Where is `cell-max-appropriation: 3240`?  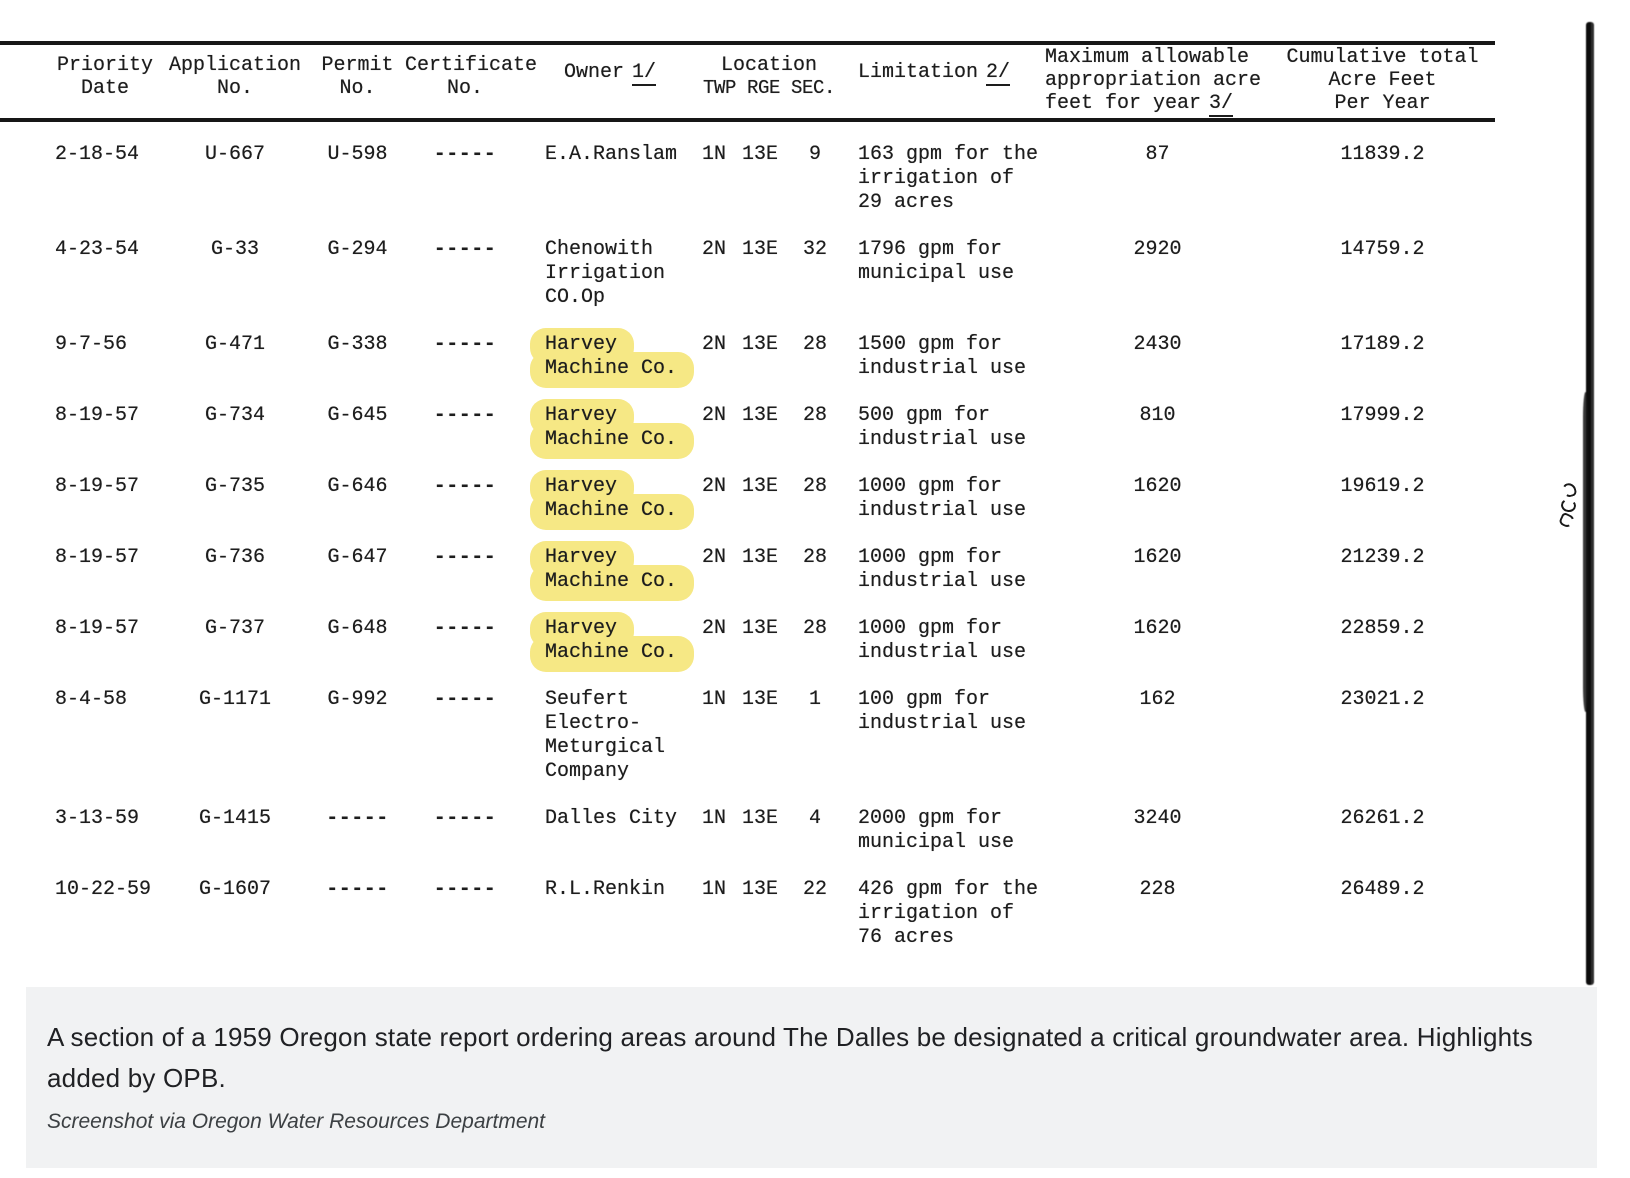 cell-max-appropriation: 3240 is located at coordinates (1157, 818).